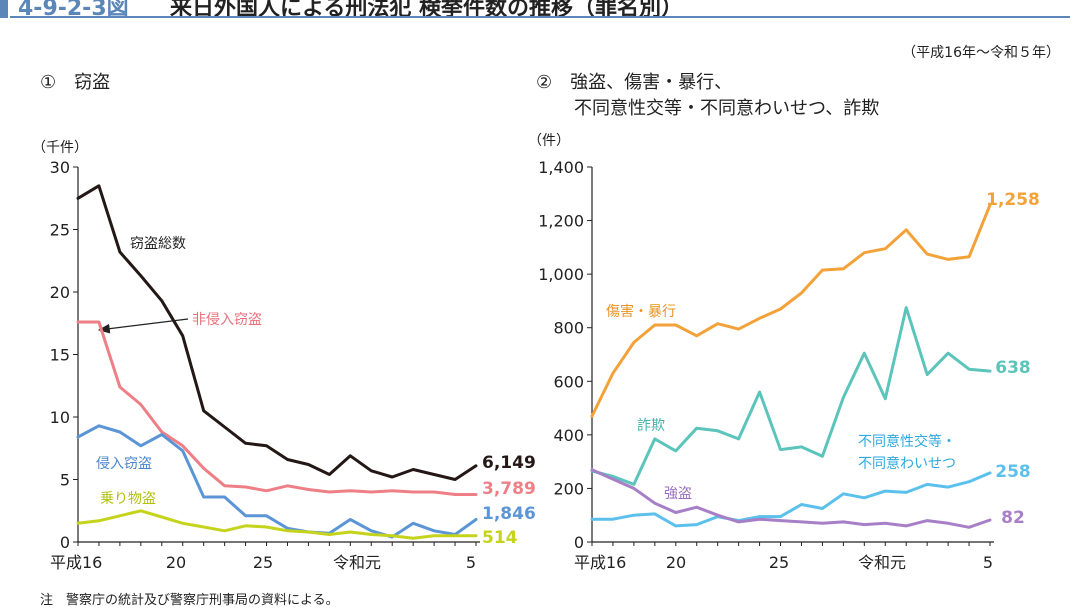  What do you see at coordinates (1013, 518) in the screenshot?
I see `end-value-label-2-4: 82` at bounding box center [1013, 518].